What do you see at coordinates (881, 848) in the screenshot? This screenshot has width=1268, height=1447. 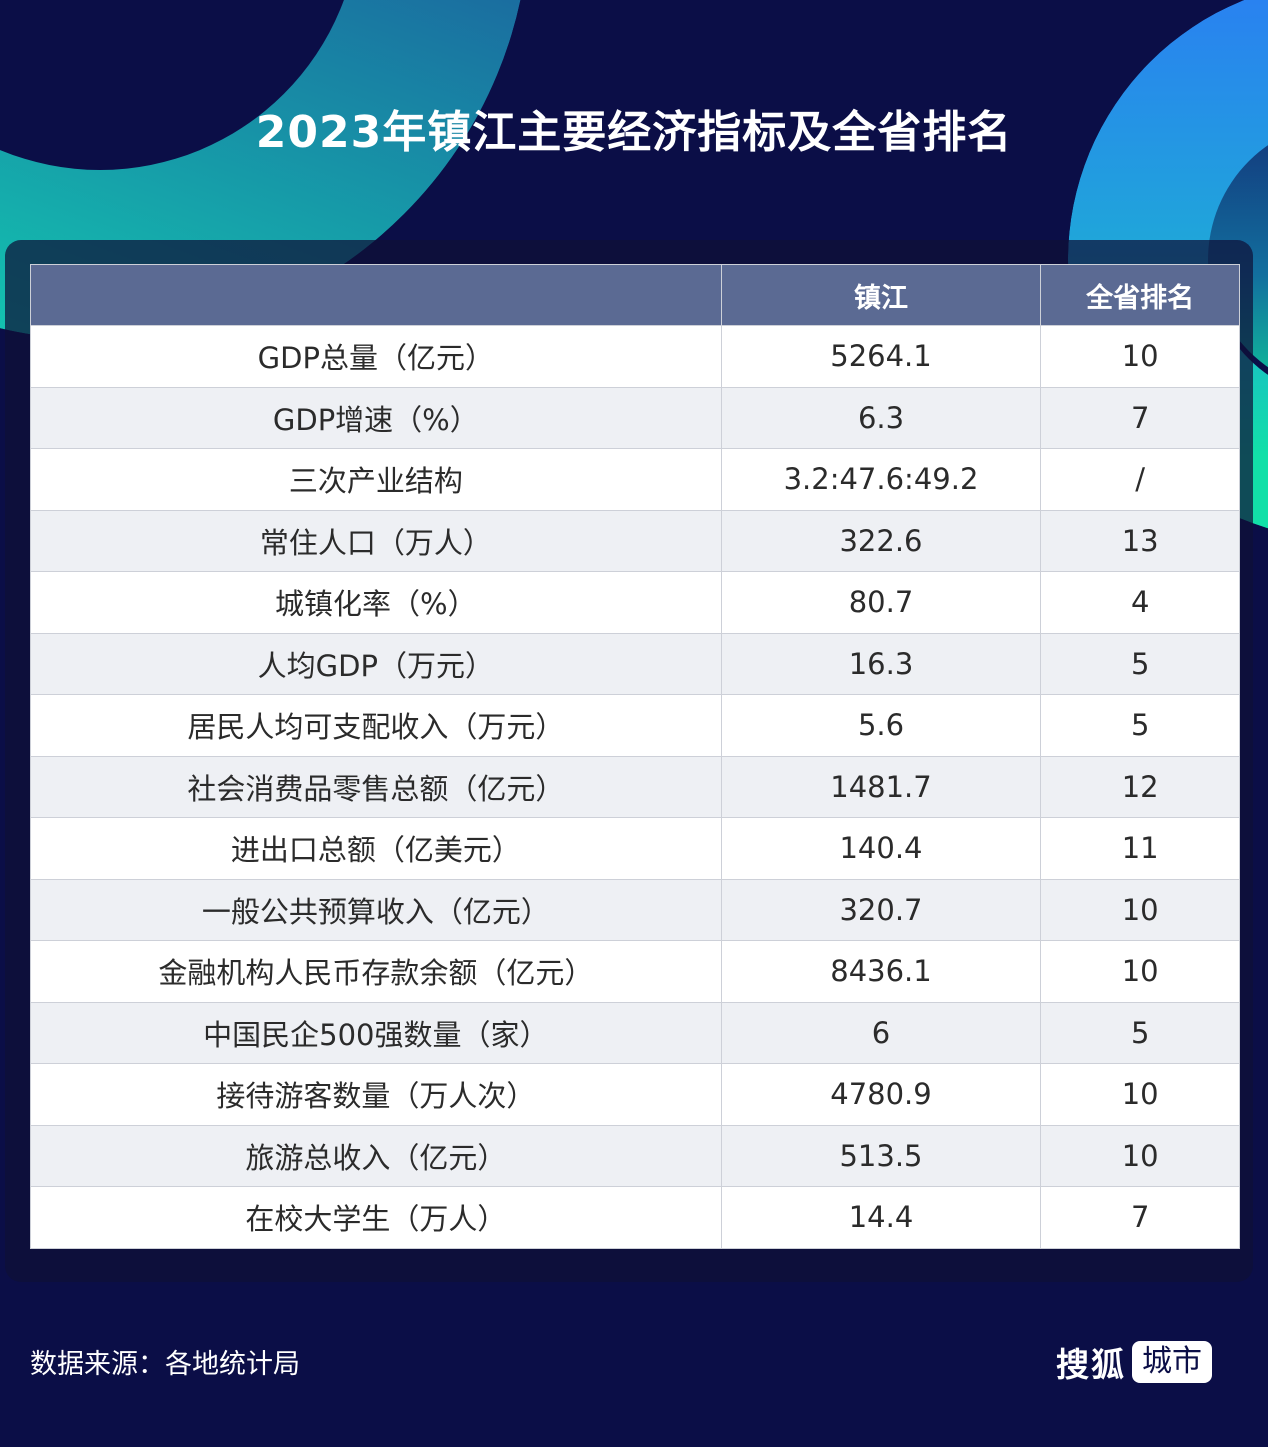 I see `value-cell: 140.4` at bounding box center [881, 848].